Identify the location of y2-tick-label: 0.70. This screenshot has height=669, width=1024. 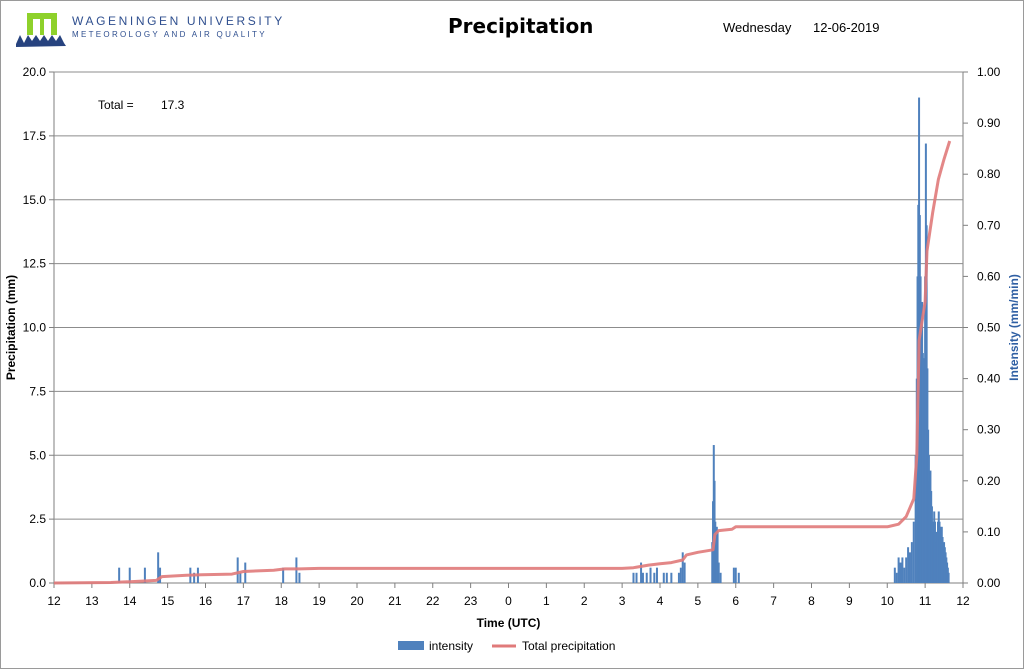
(989, 225).